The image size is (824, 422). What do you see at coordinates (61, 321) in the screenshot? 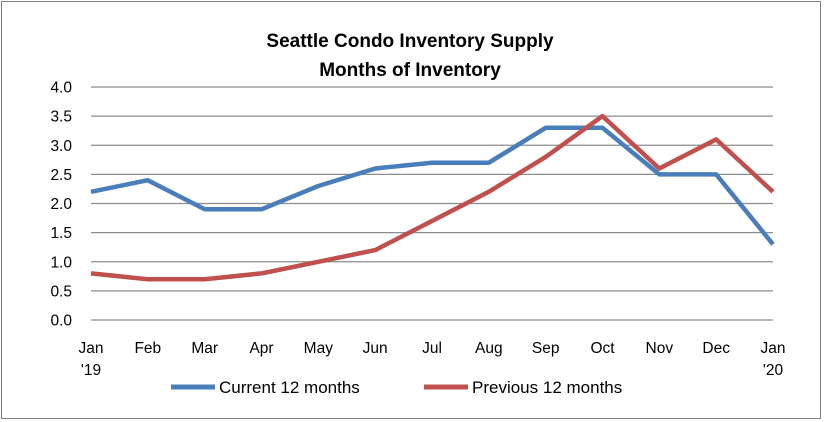
I see `y-tick-label: 0.0` at bounding box center [61, 321].